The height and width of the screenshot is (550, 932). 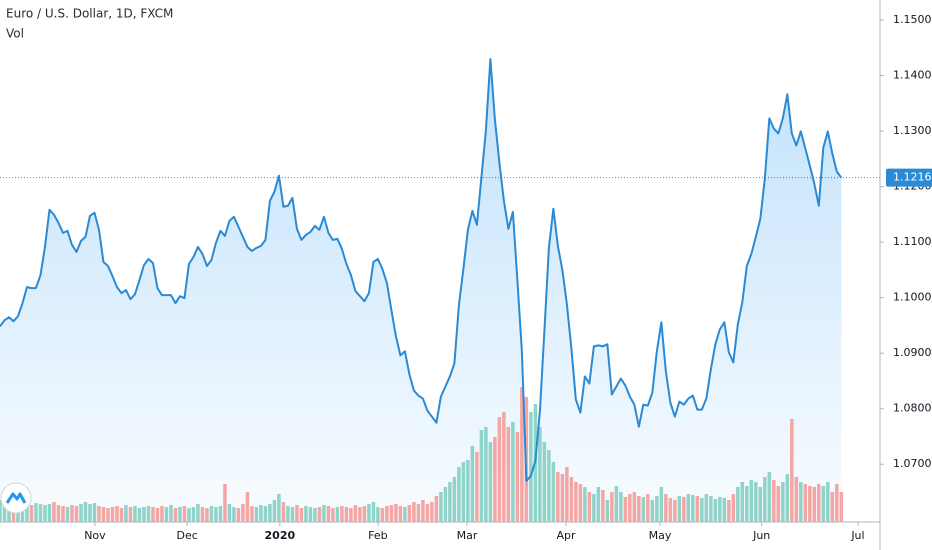 I want to click on last-price-box, so click(x=909, y=177).